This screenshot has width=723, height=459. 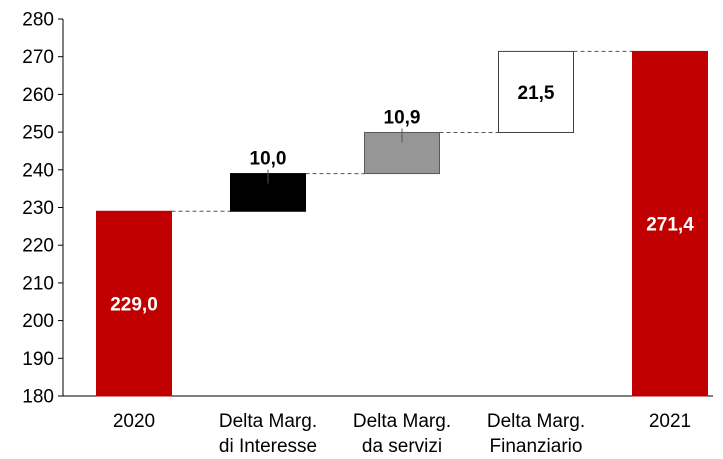 I want to click on y-tick-label: 210, so click(x=38, y=283).